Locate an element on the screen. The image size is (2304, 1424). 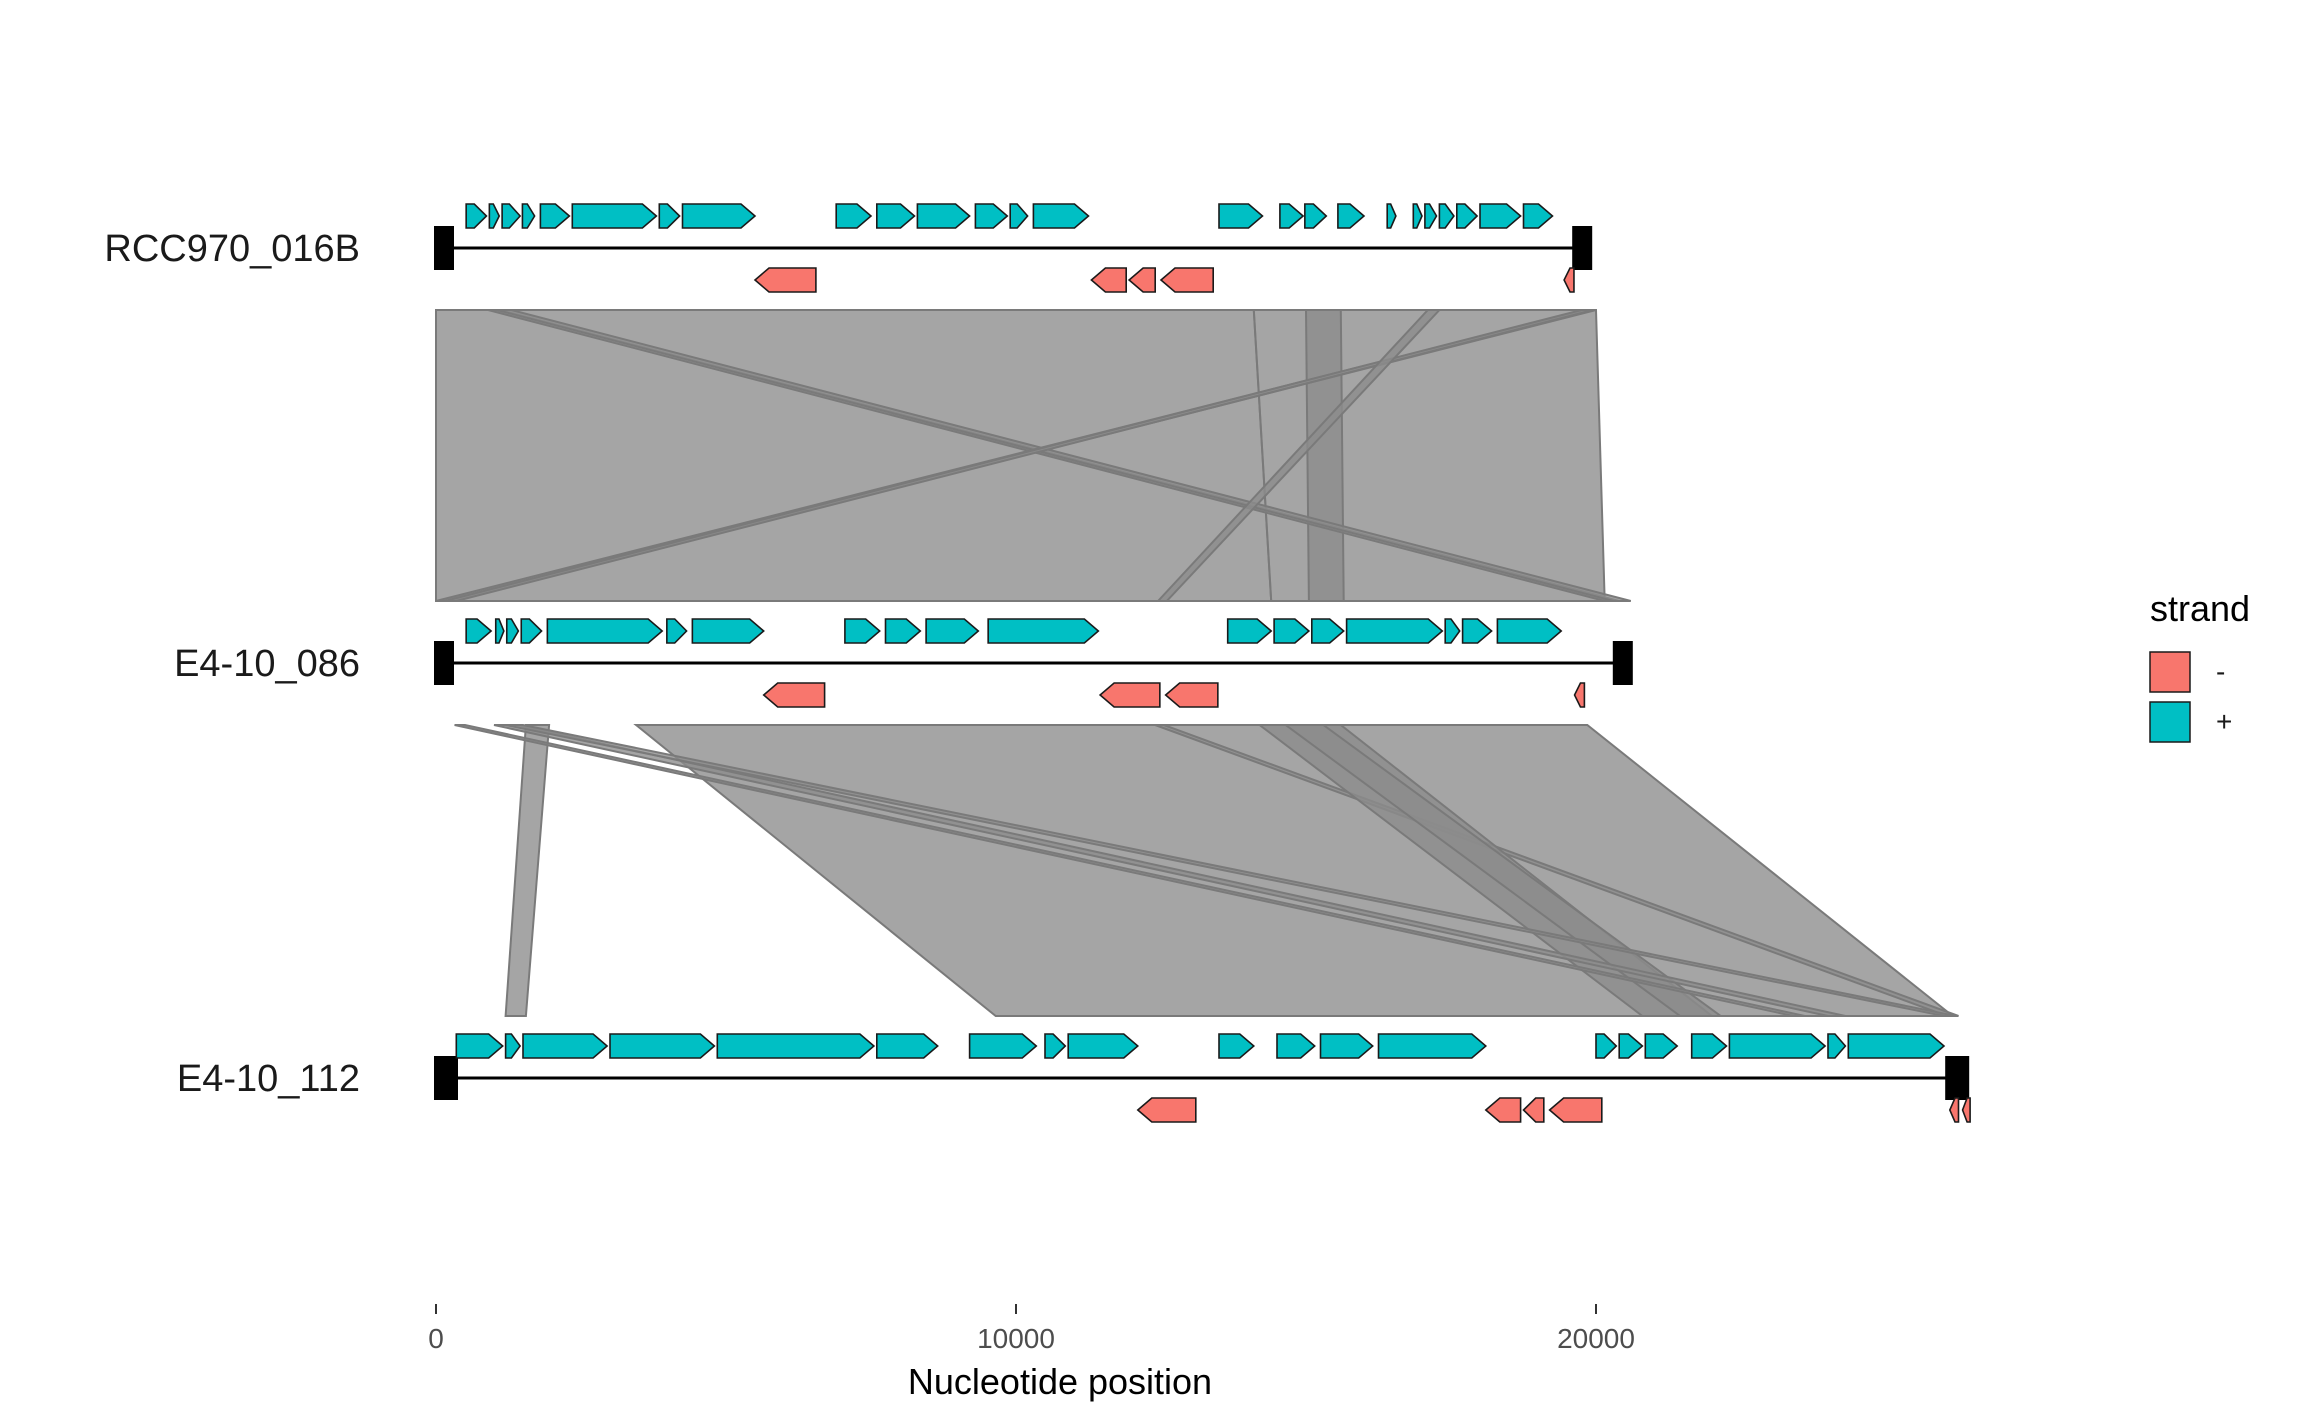
legend-key-minus is located at coordinates (2170, 672).